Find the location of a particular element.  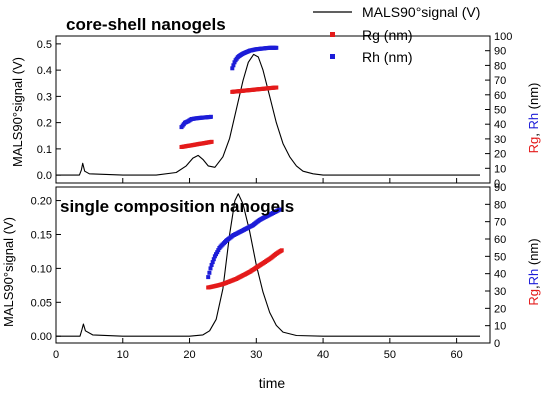

y-tick-label: 0.4 is located at coordinates (44, 71).